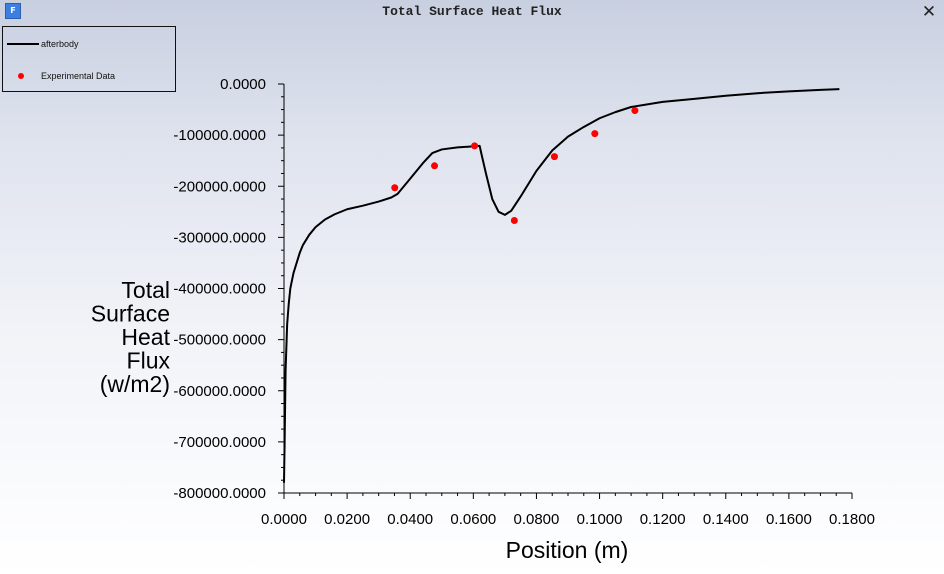  Describe the element at coordinates (13, 11) in the screenshot. I see `app-icon: F` at that location.